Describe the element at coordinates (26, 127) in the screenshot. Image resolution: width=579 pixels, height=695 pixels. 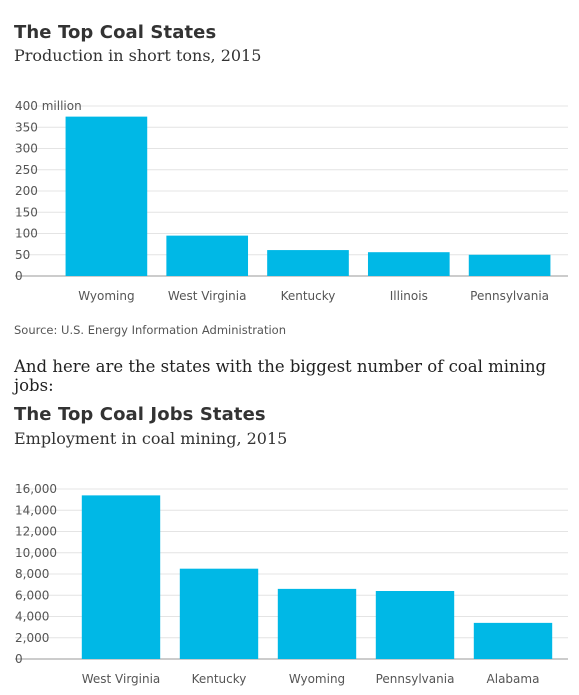
I see `y-tick-label: 350` at that location.